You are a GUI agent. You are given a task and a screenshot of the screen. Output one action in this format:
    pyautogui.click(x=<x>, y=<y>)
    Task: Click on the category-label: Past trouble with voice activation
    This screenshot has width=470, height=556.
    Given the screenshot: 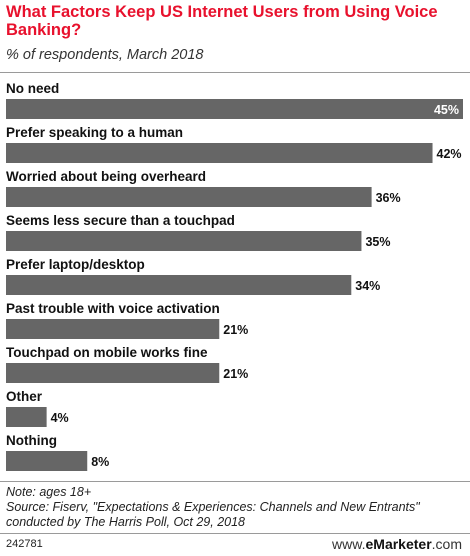 What is the action you would take?
    pyautogui.click(x=113, y=308)
    